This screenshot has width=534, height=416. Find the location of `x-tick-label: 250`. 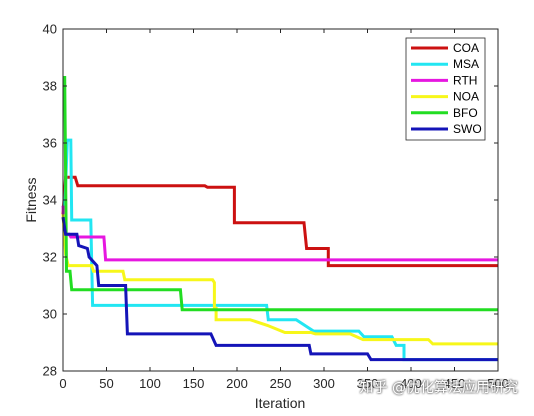

x-tick-label: 250 is located at coordinates (281, 383).